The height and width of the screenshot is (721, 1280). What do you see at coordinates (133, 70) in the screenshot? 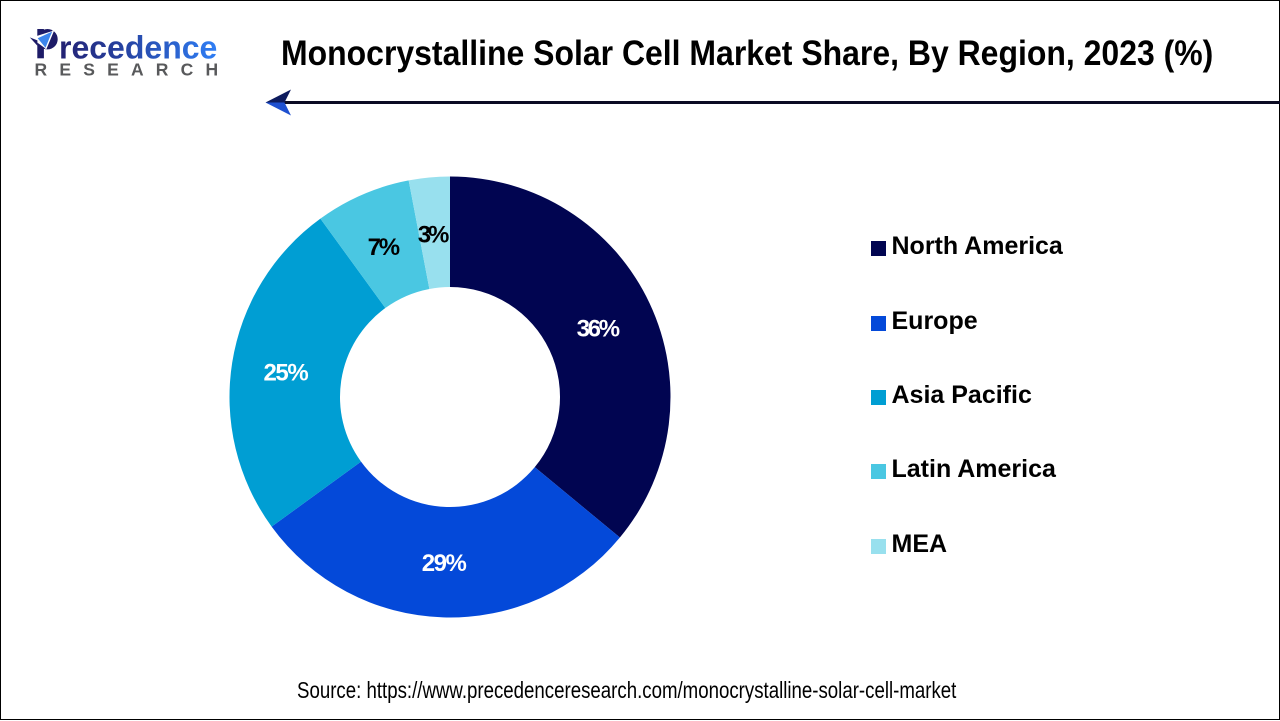
I see `svg-text: RESEARCH` at bounding box center [133, 70].